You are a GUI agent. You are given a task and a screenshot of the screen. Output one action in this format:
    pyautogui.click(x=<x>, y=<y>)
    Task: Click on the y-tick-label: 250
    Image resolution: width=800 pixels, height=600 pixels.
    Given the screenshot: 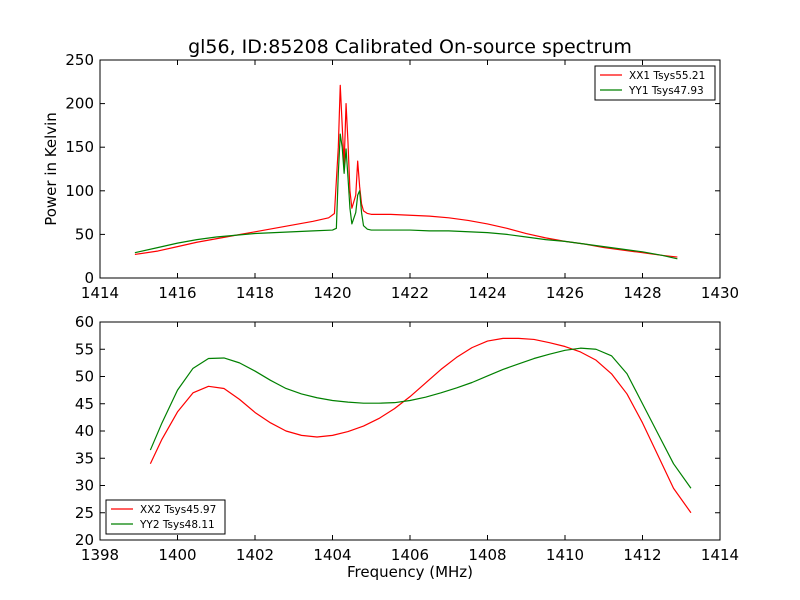 What is the action you would take?
    pyautogui.click(x=79, y=60)
    